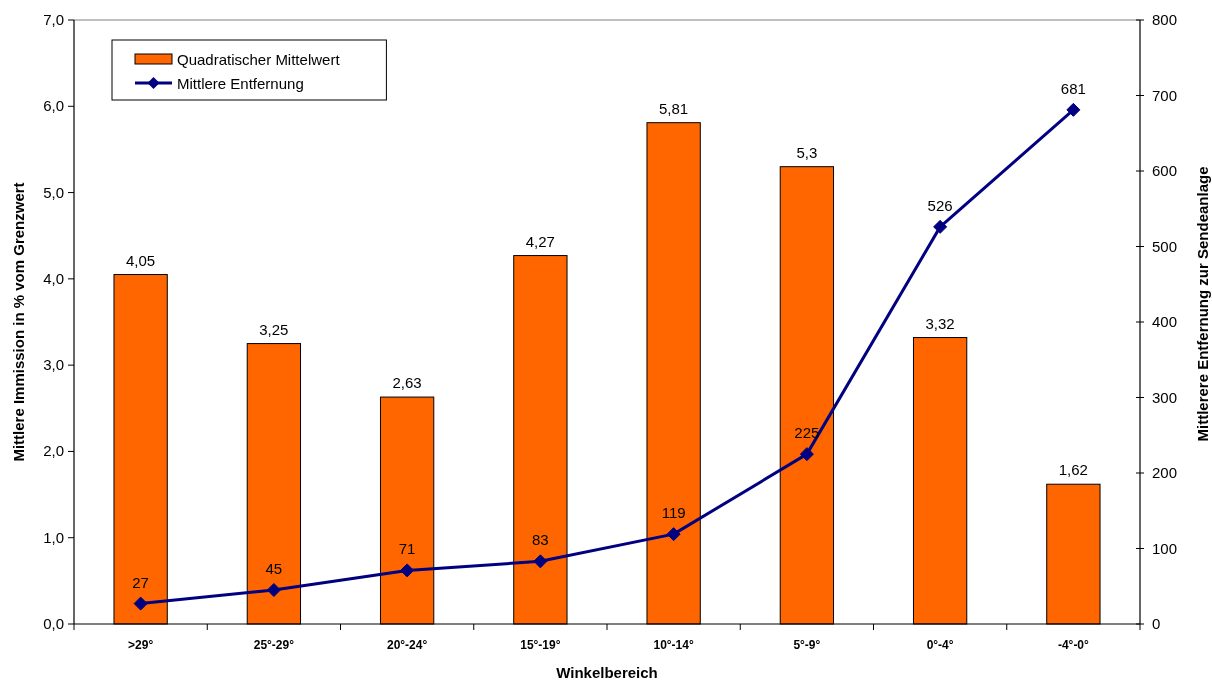 This screenshot has height=682, width=1212. What do you see at coordinates (673, 513) in the screenshot?
I see `data-label: 119` at bounding box center [673, 513].